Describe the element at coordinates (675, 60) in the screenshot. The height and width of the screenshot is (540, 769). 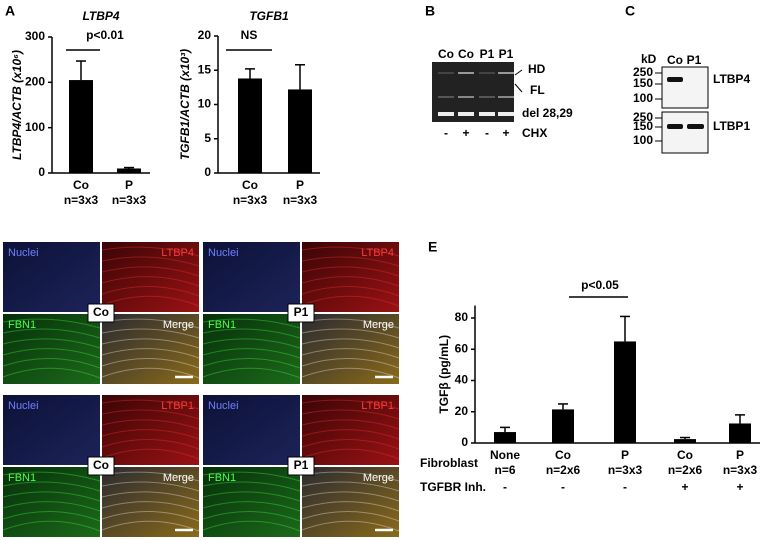
I see `blot-lane-label: Co` at that location.